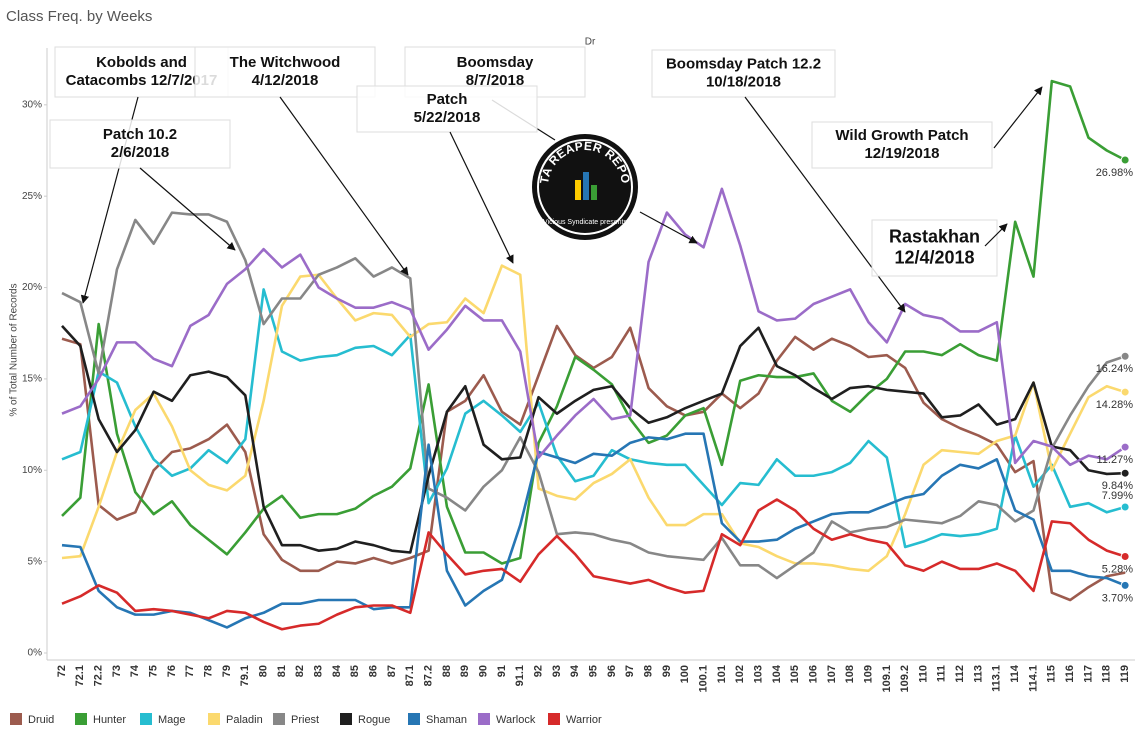 The height and width of the screenshot is (733, 1140). I want to click on y-tick-label: 5%, so click(35, 561).